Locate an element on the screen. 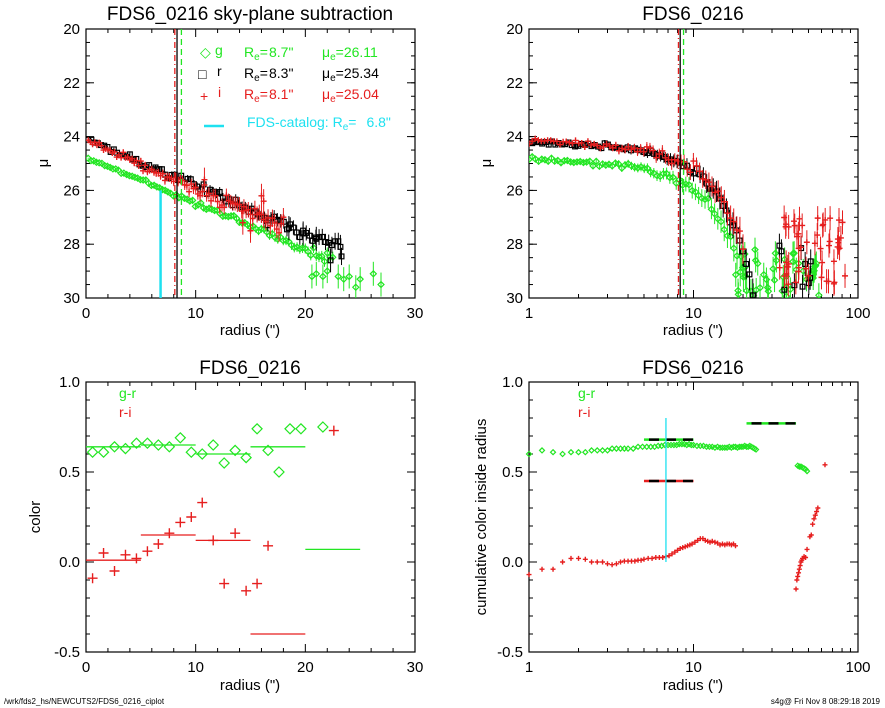  y-tick-label: 20 is located at coordinates (71, 29).